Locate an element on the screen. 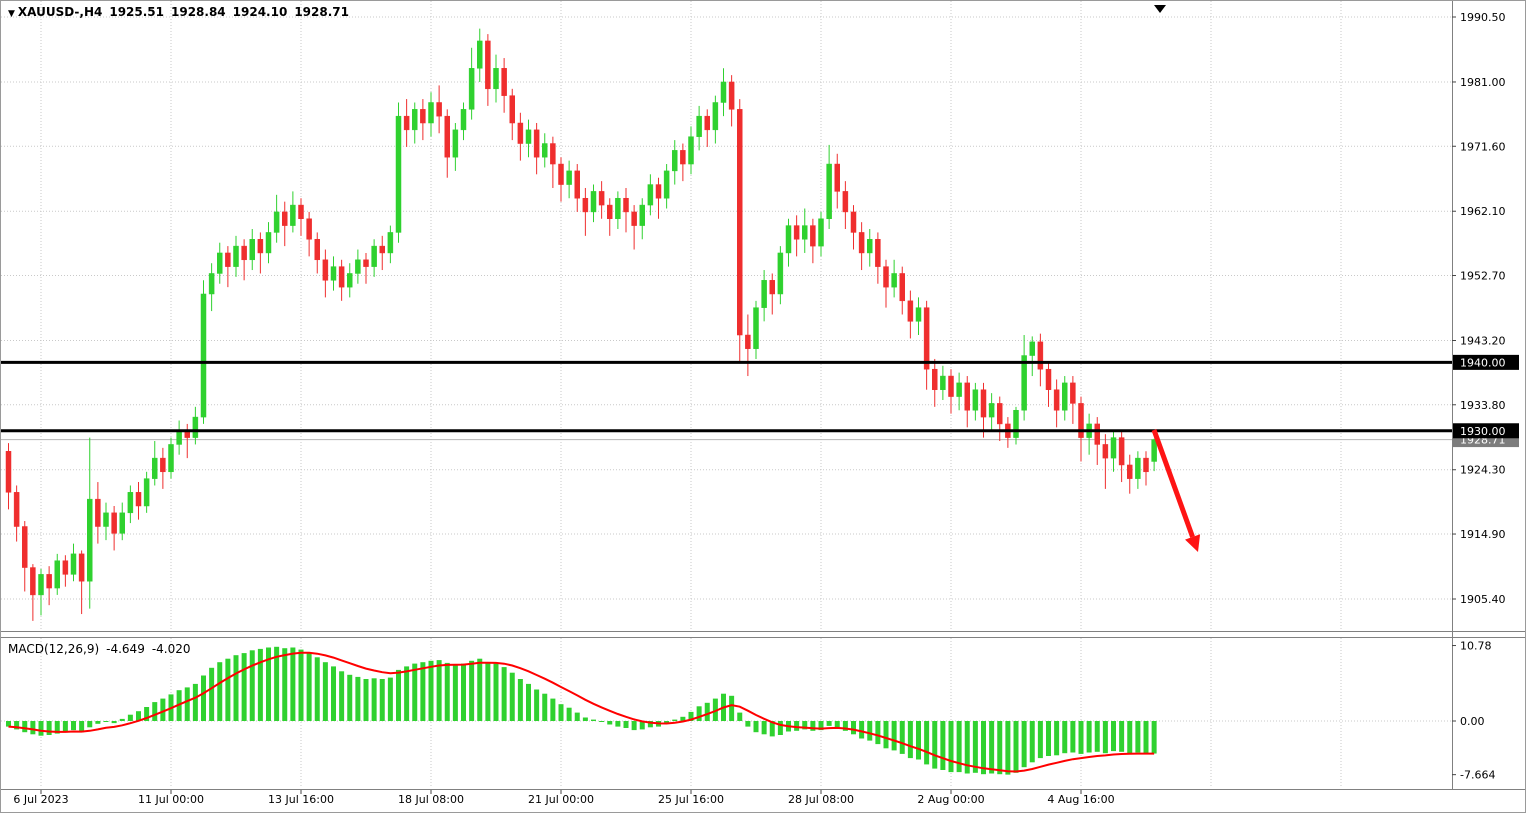  level-price-axis-box: 1930.00 is located at coordinates (1486, 431).